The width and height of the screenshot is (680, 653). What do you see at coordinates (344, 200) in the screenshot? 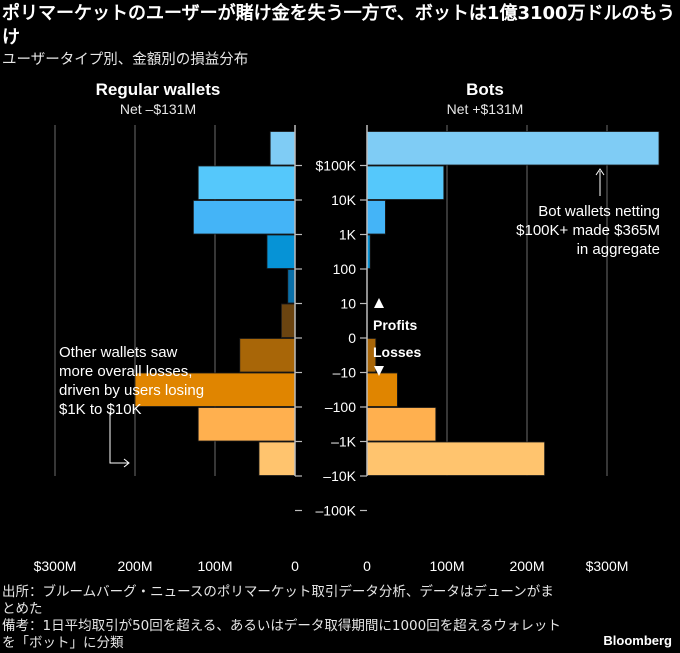
I see `y-tick-label: 10K` at bounding box center [344, 200].